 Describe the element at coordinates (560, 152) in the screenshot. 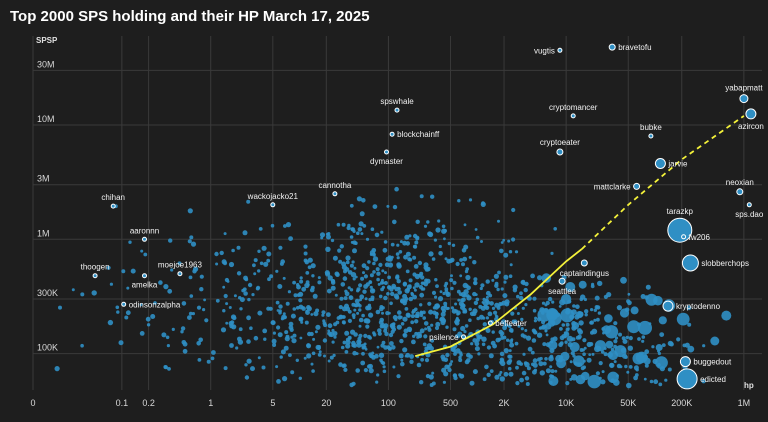

I see `labeled-point-cryptoeater` at that location.